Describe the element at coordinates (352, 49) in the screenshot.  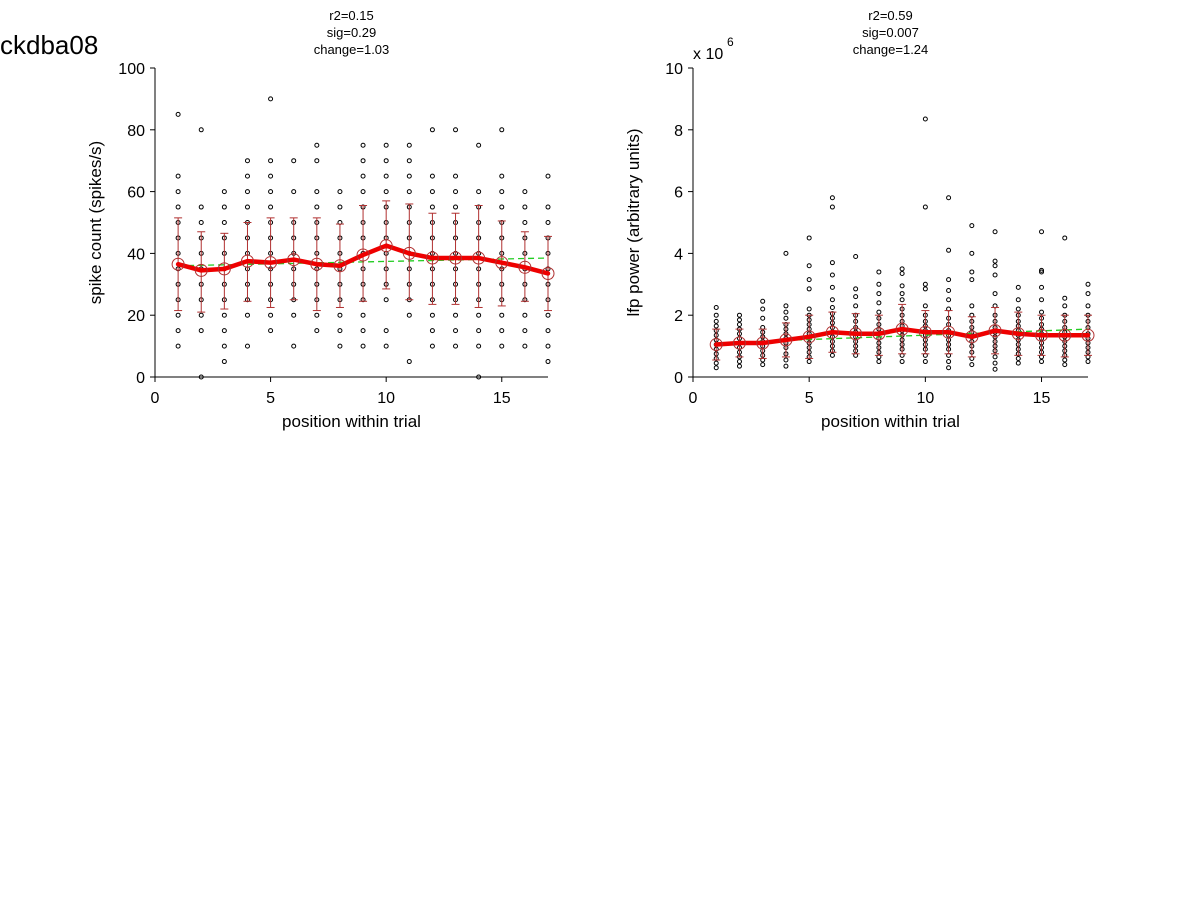
I see `stat-label: change=1.03` at that location.